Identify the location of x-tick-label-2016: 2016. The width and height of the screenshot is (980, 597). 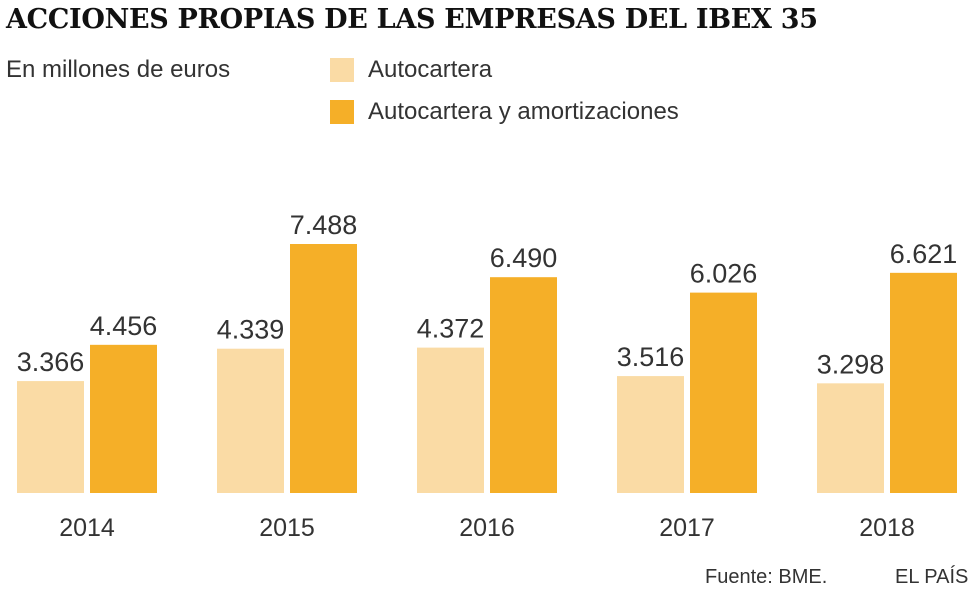
(487, 528).